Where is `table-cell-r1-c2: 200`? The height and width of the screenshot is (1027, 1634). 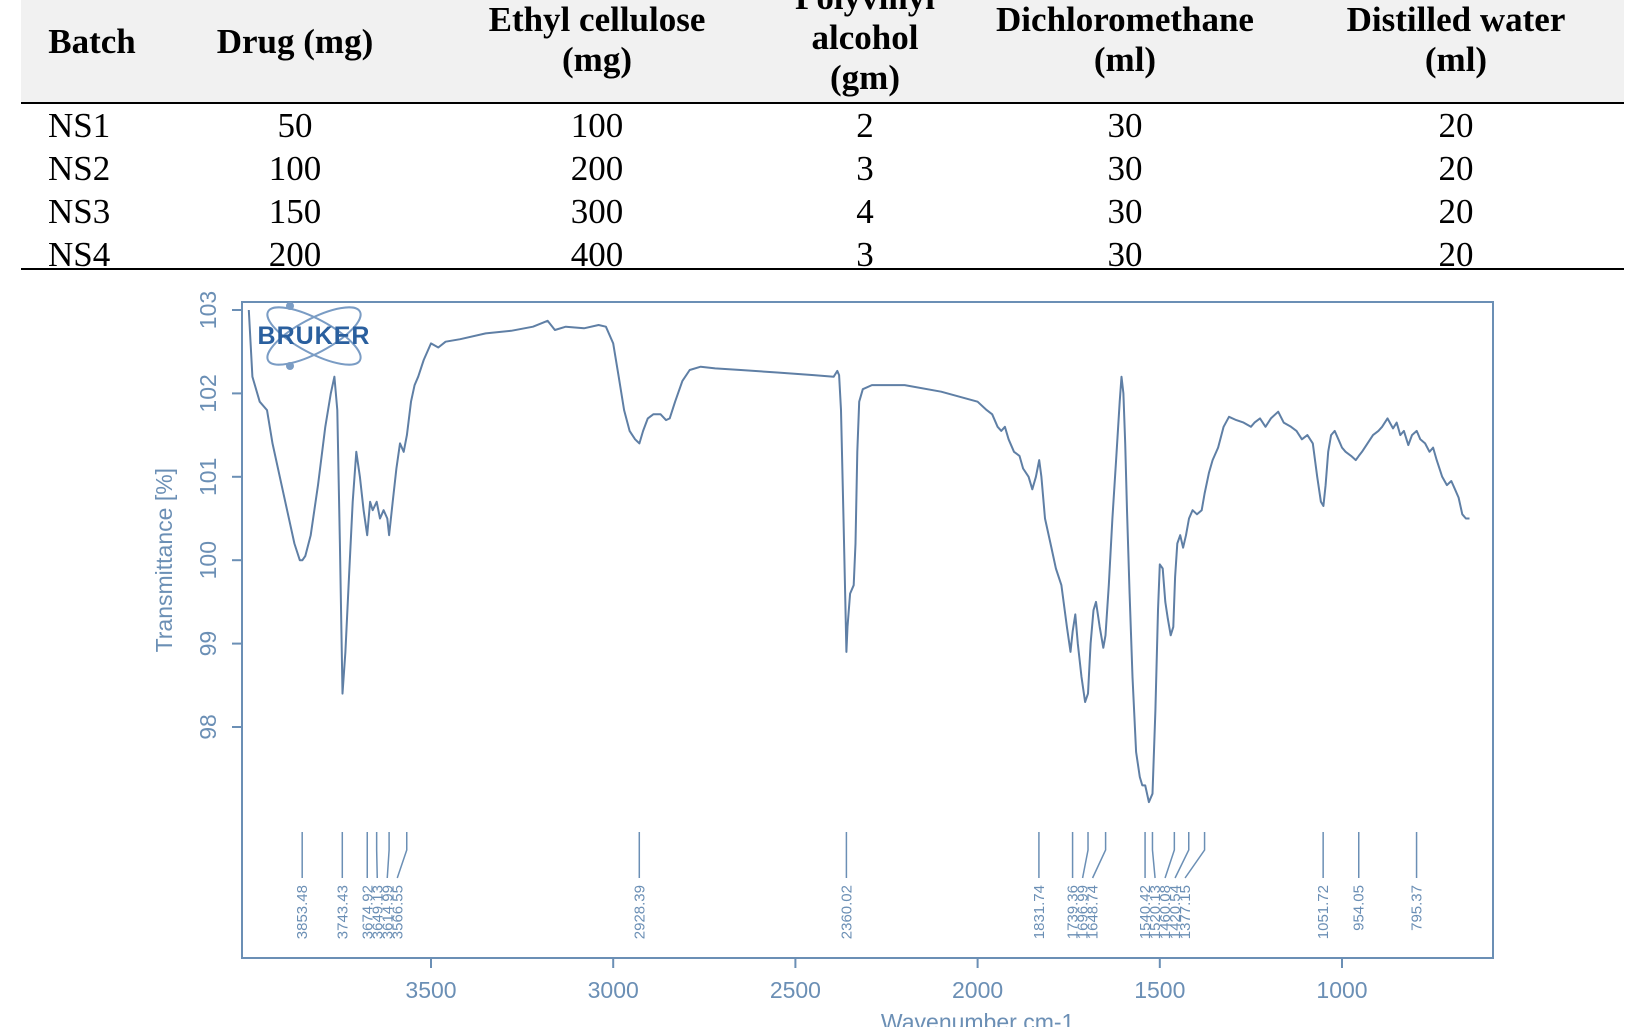
table-cell-r1-c2: 200 is located at coordinates (597, 168).